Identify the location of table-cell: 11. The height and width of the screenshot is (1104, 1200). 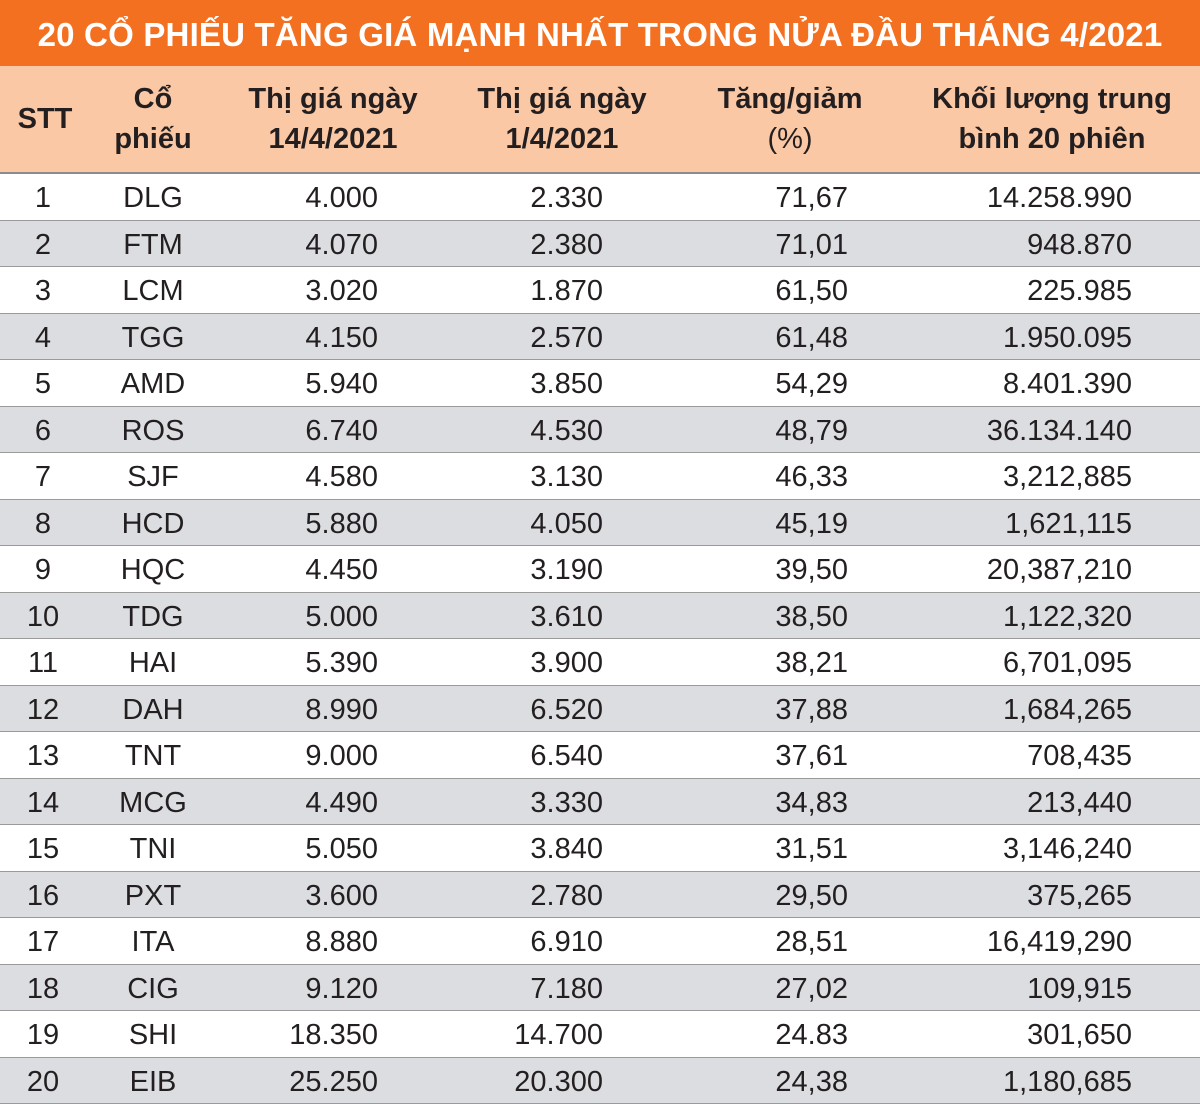
(43, 663).